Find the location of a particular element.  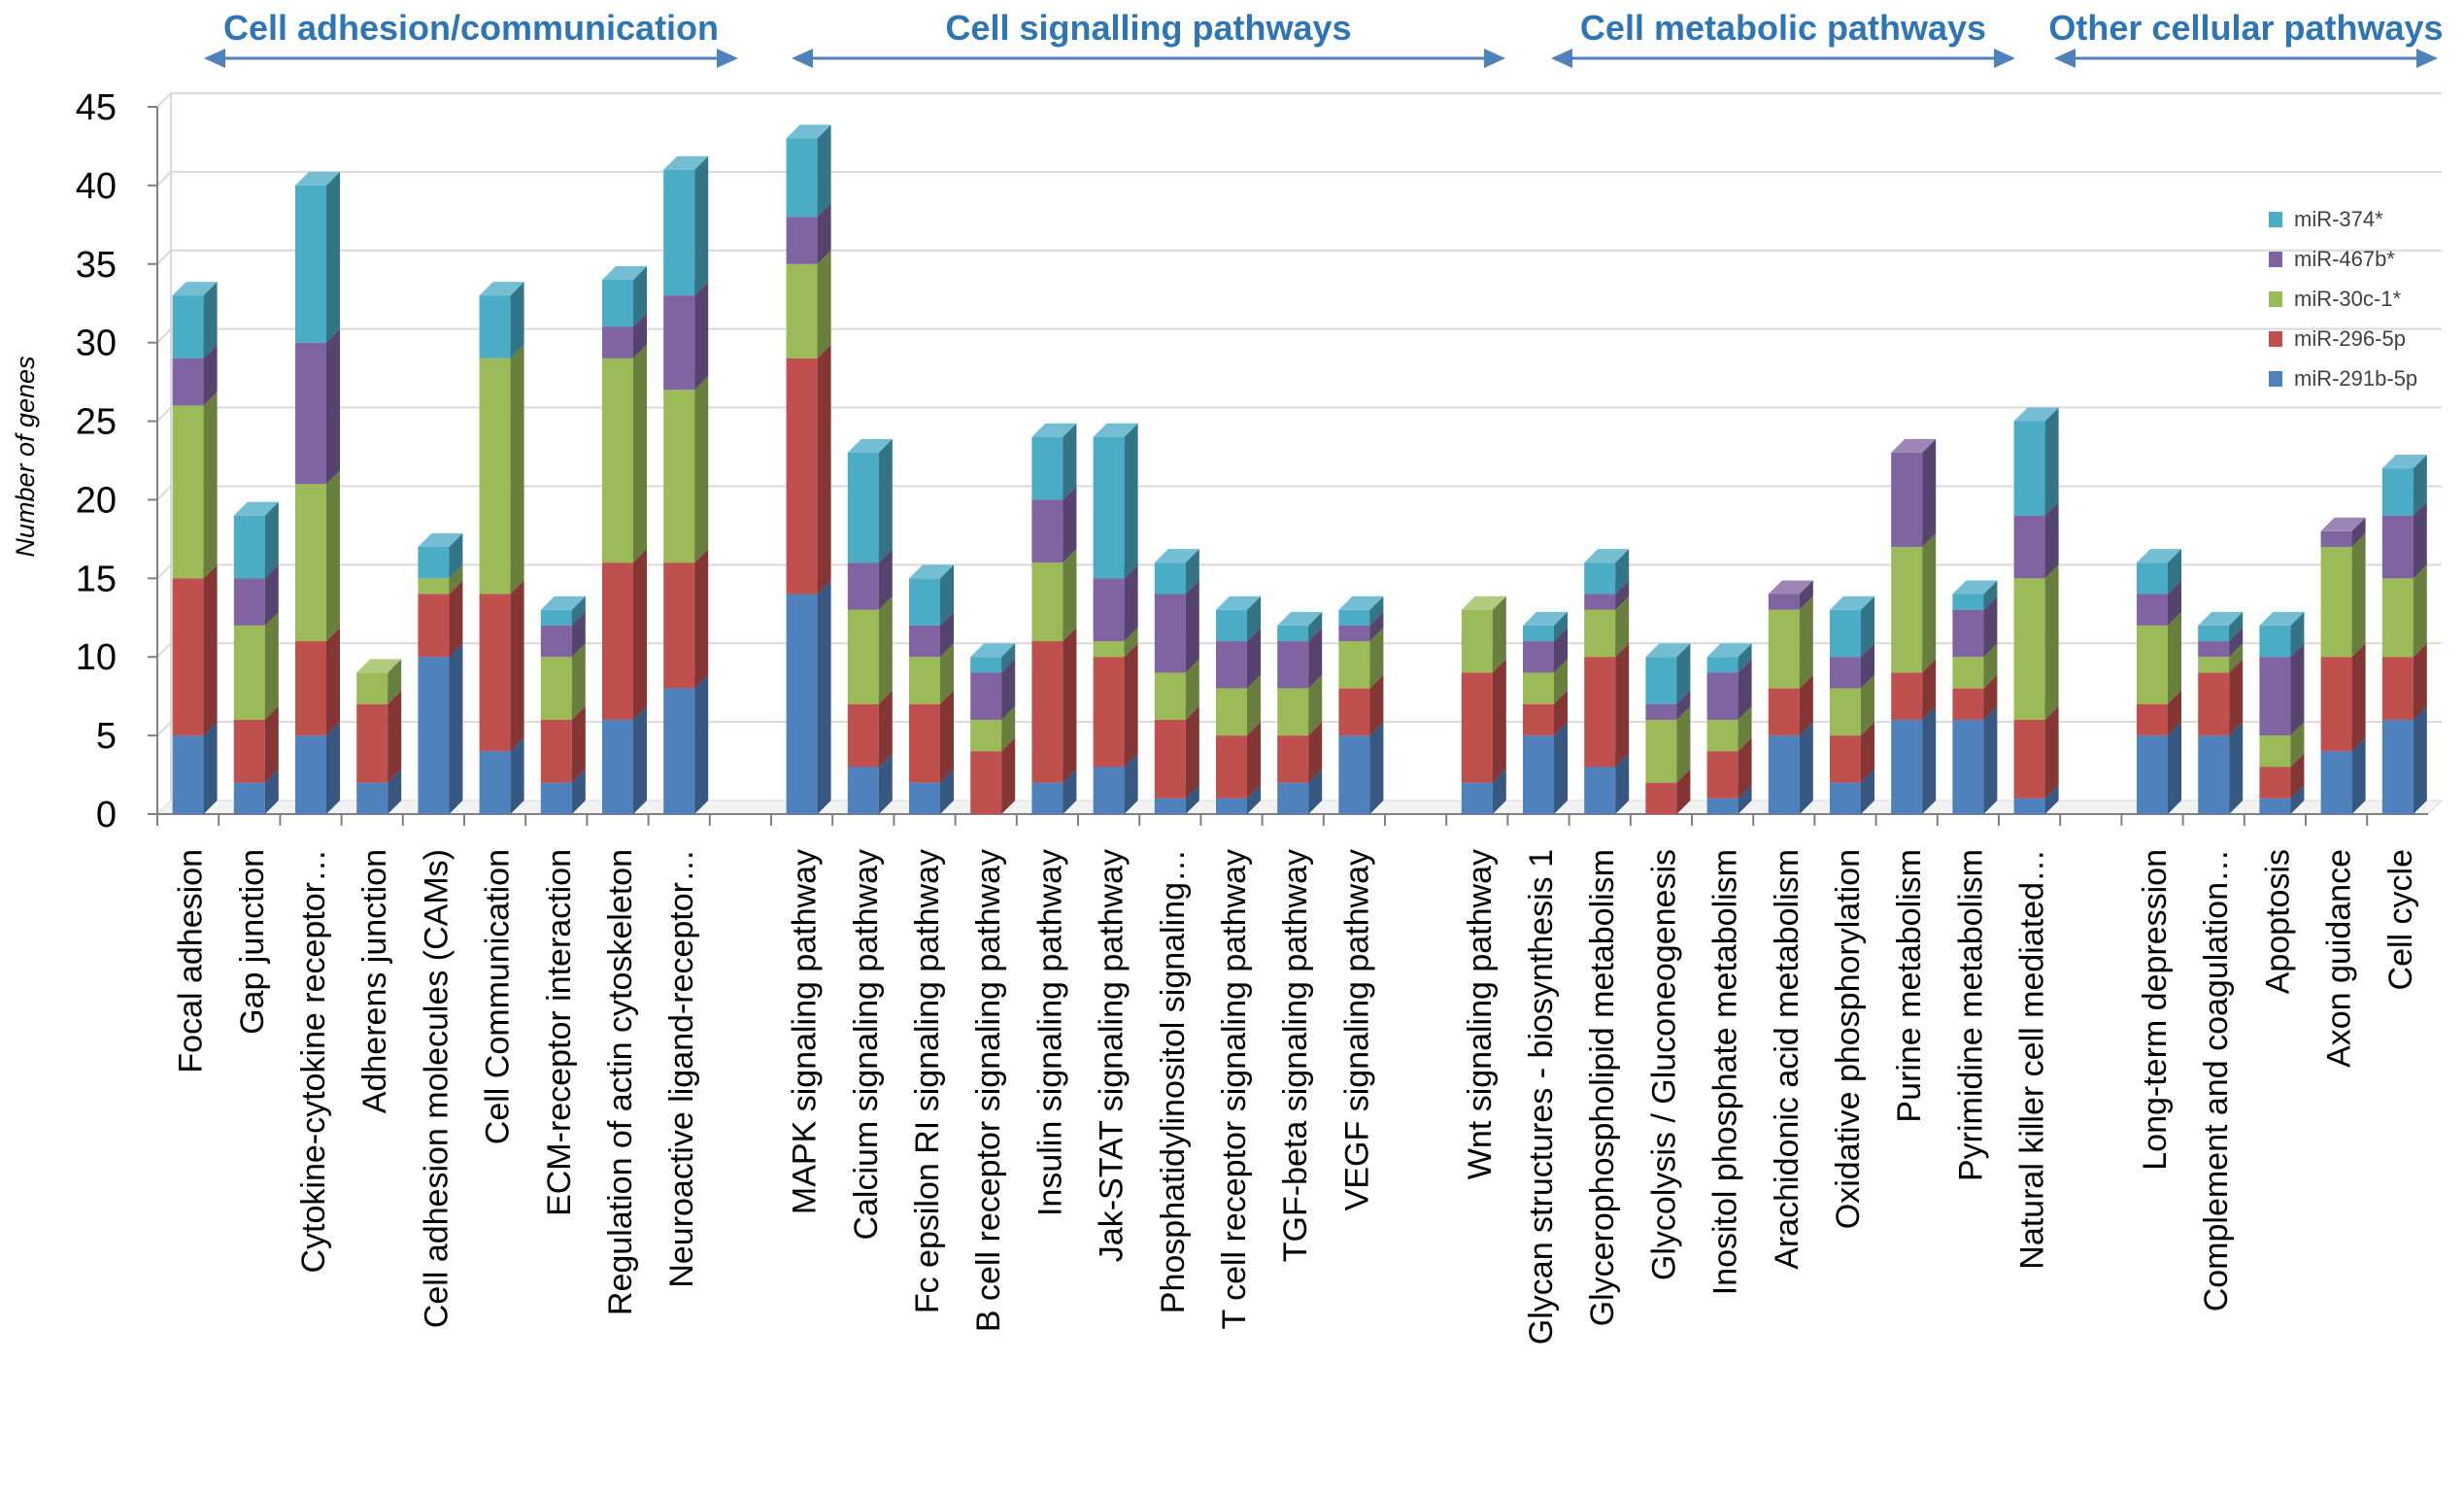

legend-label: miR-291b-5p is located at coordinates (2355, 378).